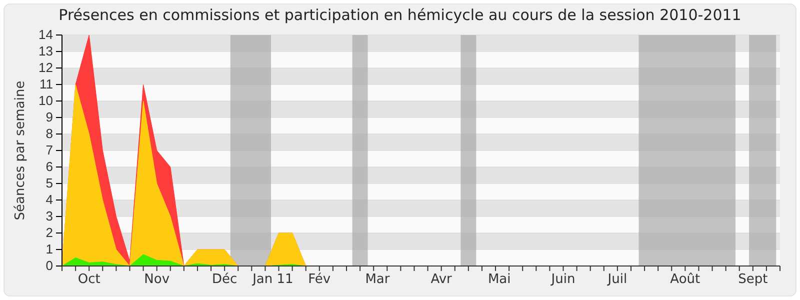 This screenshot has width=800, height=300. I want to click on y-axis-title: Séances par semaine, so click(20, 150).